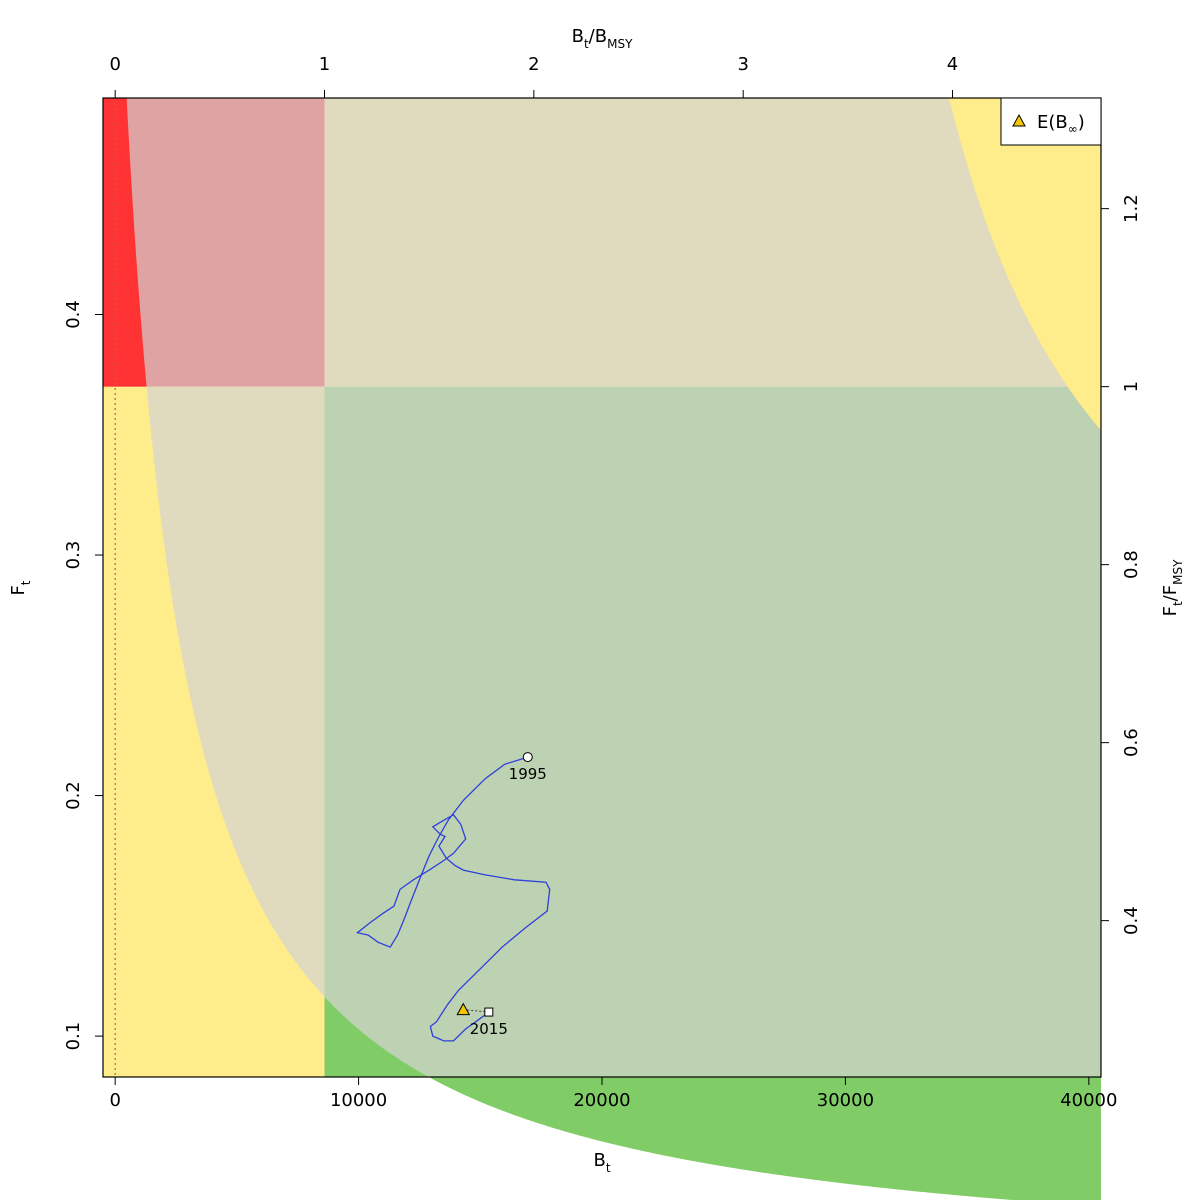 This screenshot has width=1200, height=1200. I want to click on x-top-tick-label: 1, so click(324, 64).